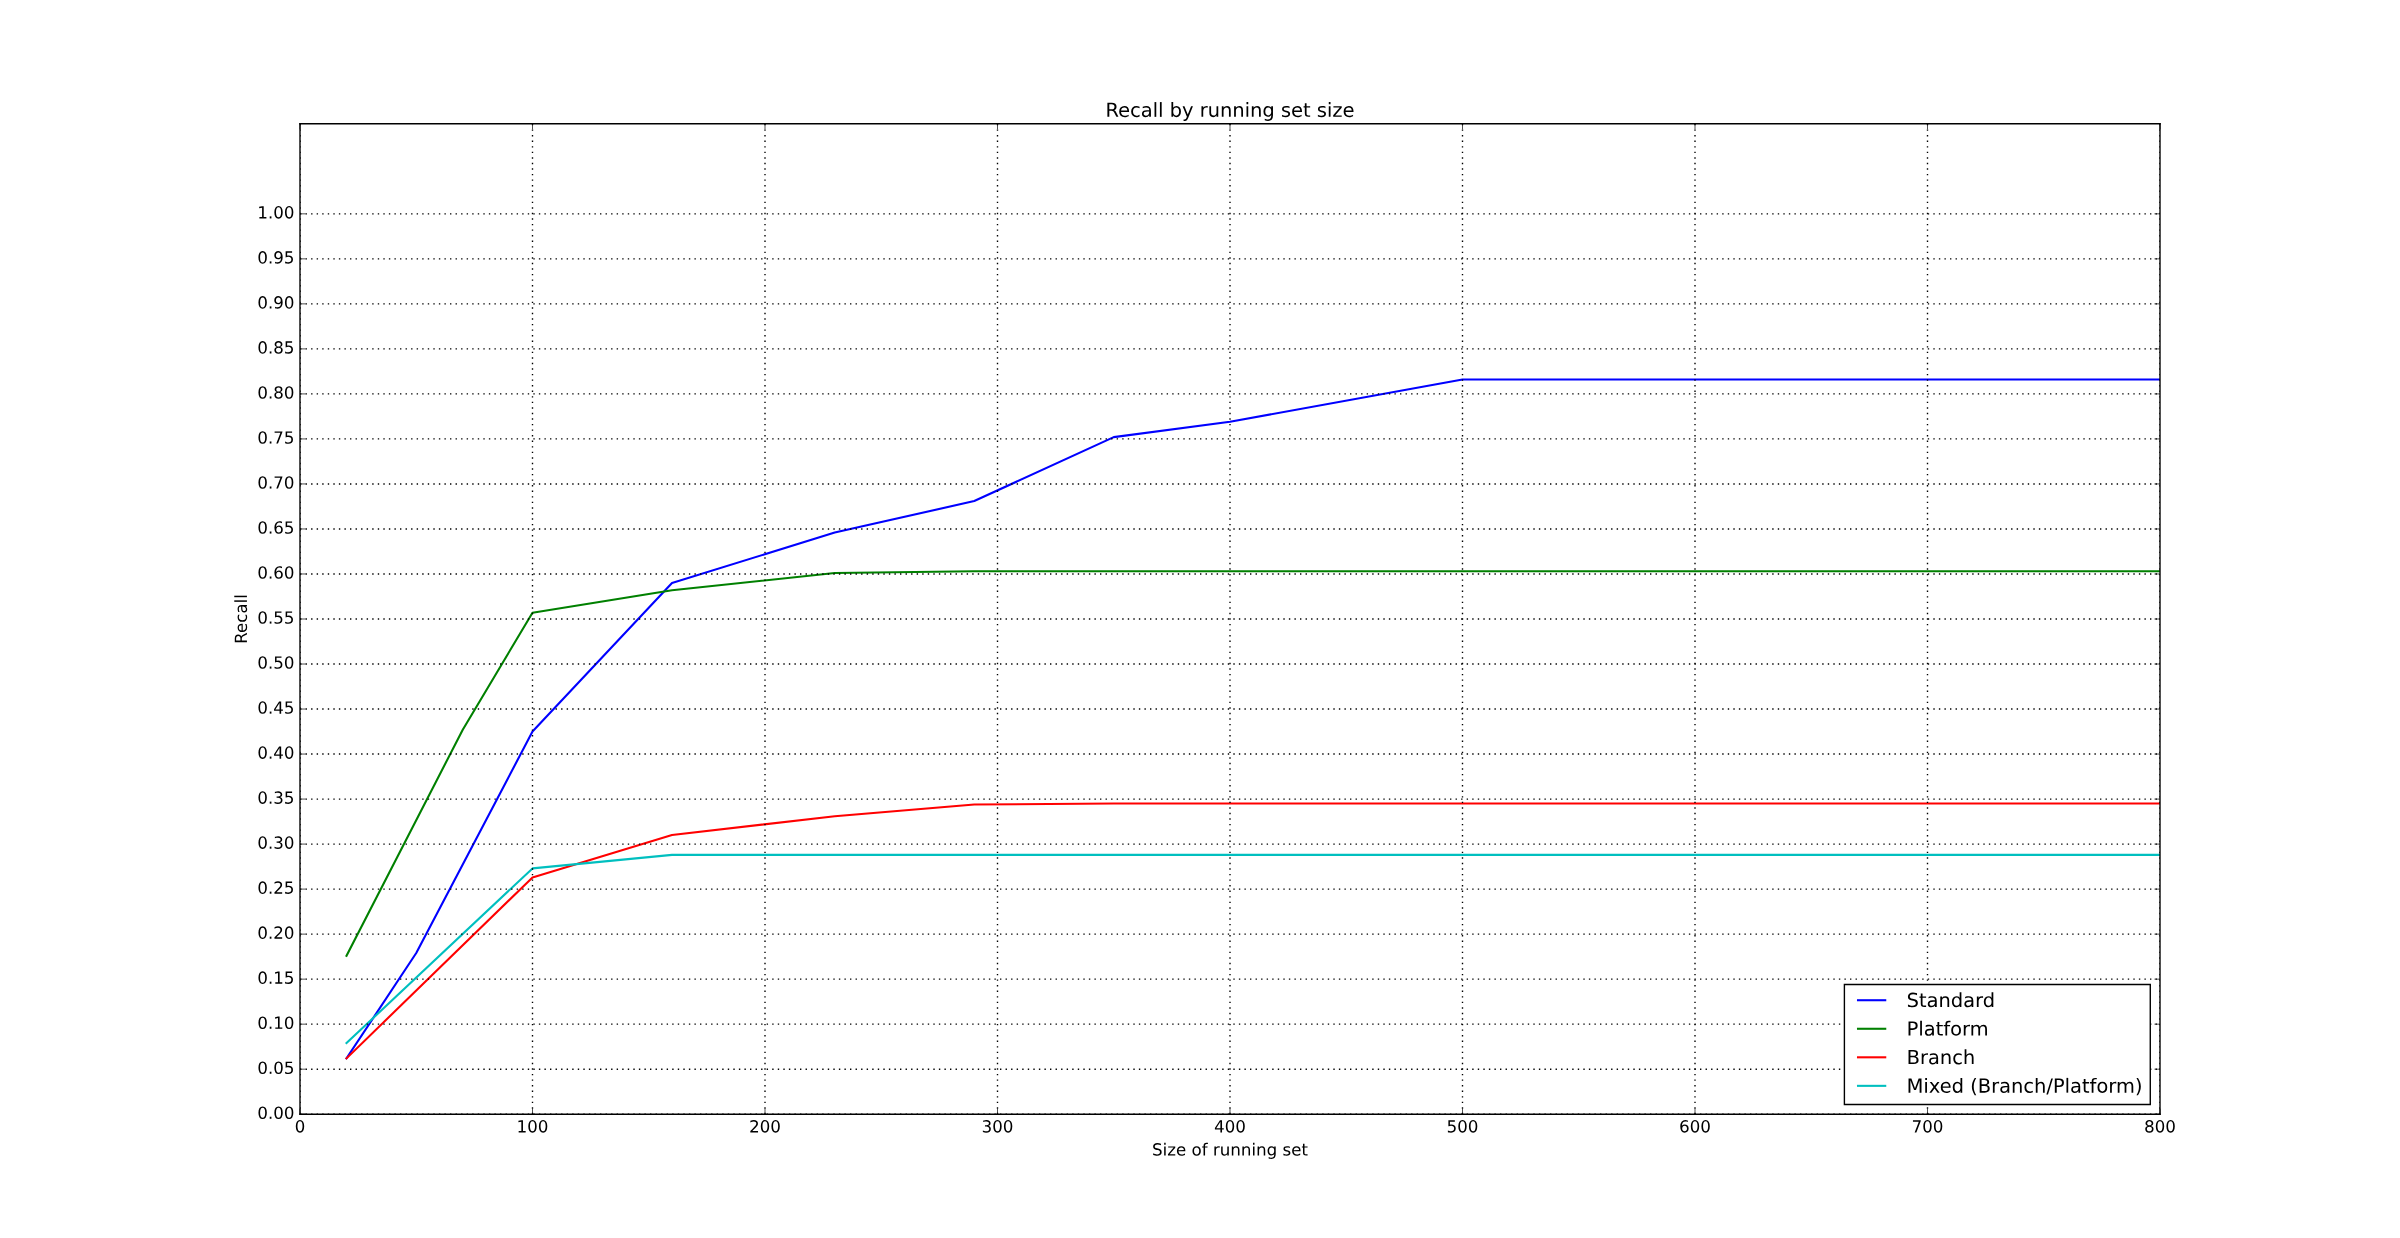 This screenshot has height=1238, width=2400. What do you see at coordinates (276, 212) in the screenshot?
I see `y-tick-label: 1.00` at bounding box center [276, 212].